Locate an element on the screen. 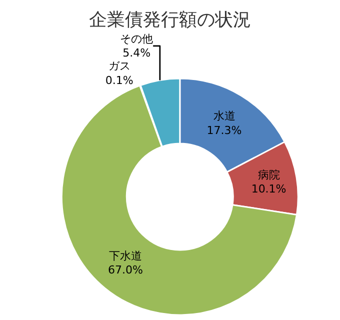  slice-label: 水道 is located at coordinates (224, 116).